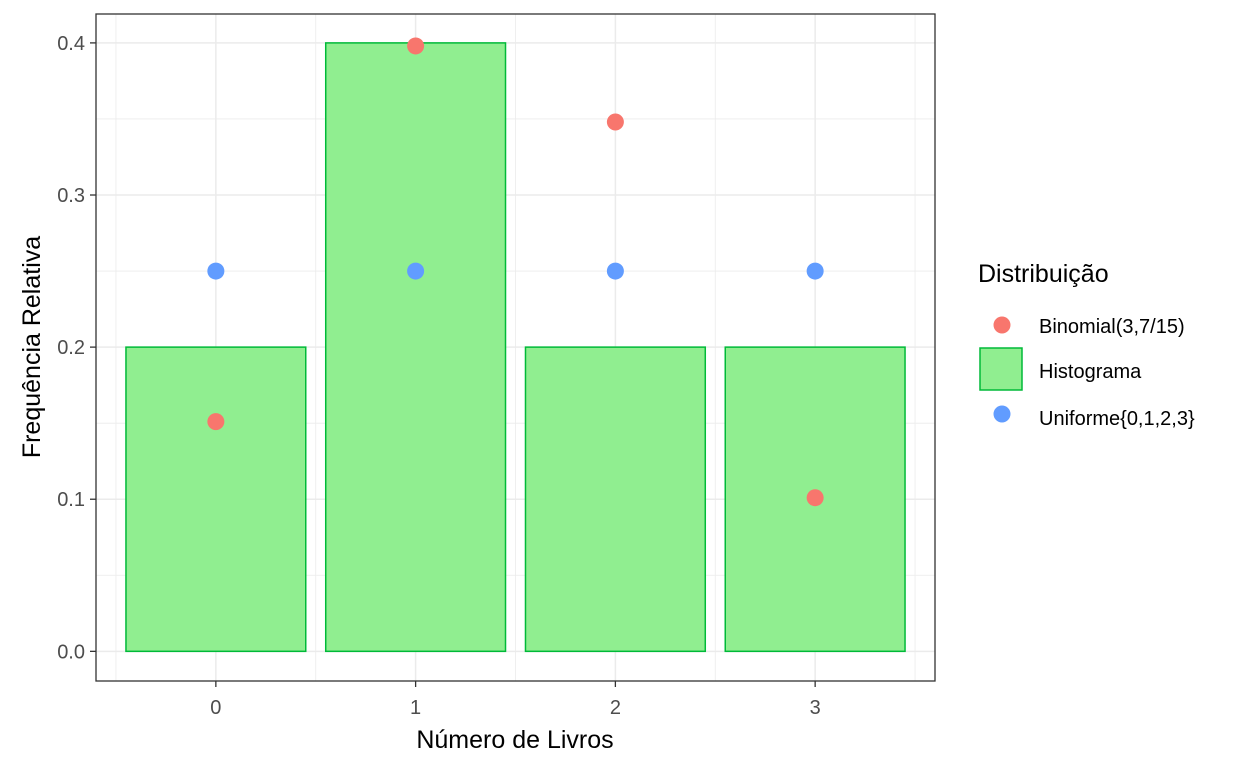 Image resolution: width=1248 pixels, height=768 pixels. I want to click on legend-title: Distribuição, so click(1043, 274).